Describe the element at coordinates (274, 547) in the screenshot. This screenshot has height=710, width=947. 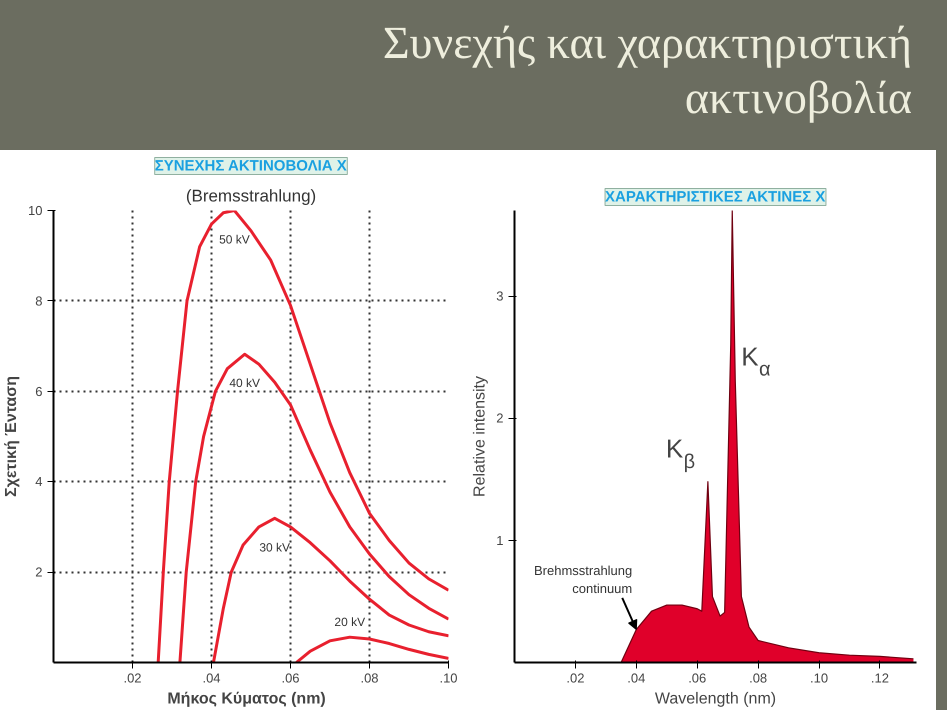
I see `series-label: 30 kV` at that location.